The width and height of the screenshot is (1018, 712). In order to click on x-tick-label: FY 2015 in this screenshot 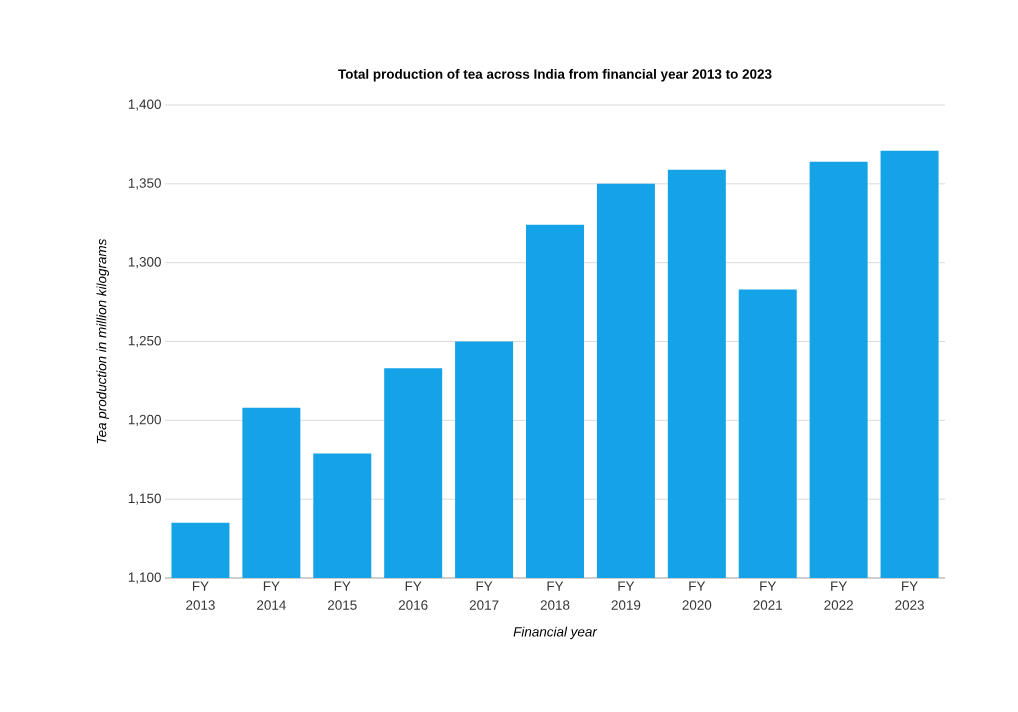, I will do `click(342, 595)`.